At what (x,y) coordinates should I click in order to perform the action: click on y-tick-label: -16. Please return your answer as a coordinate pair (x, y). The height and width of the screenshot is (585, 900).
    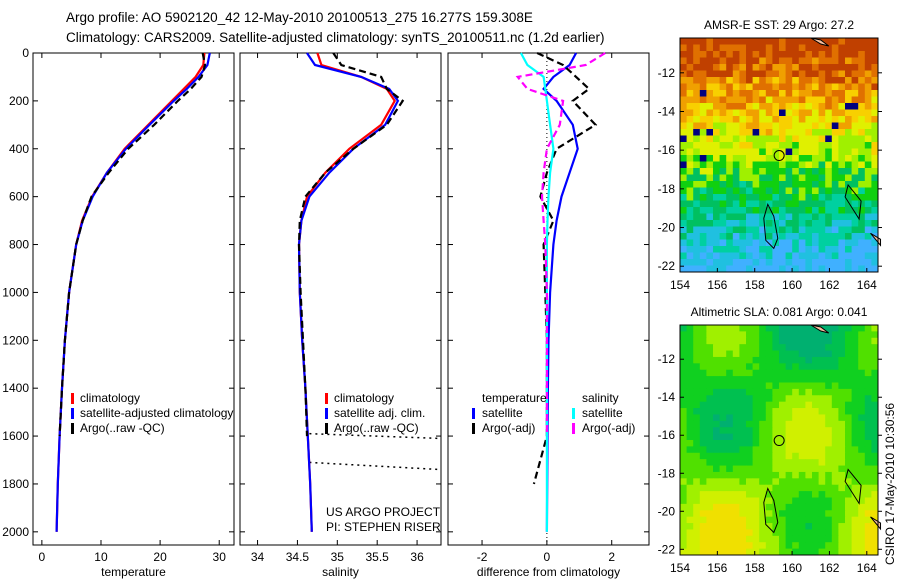
    Looking at the image, I should click on (667, 150).